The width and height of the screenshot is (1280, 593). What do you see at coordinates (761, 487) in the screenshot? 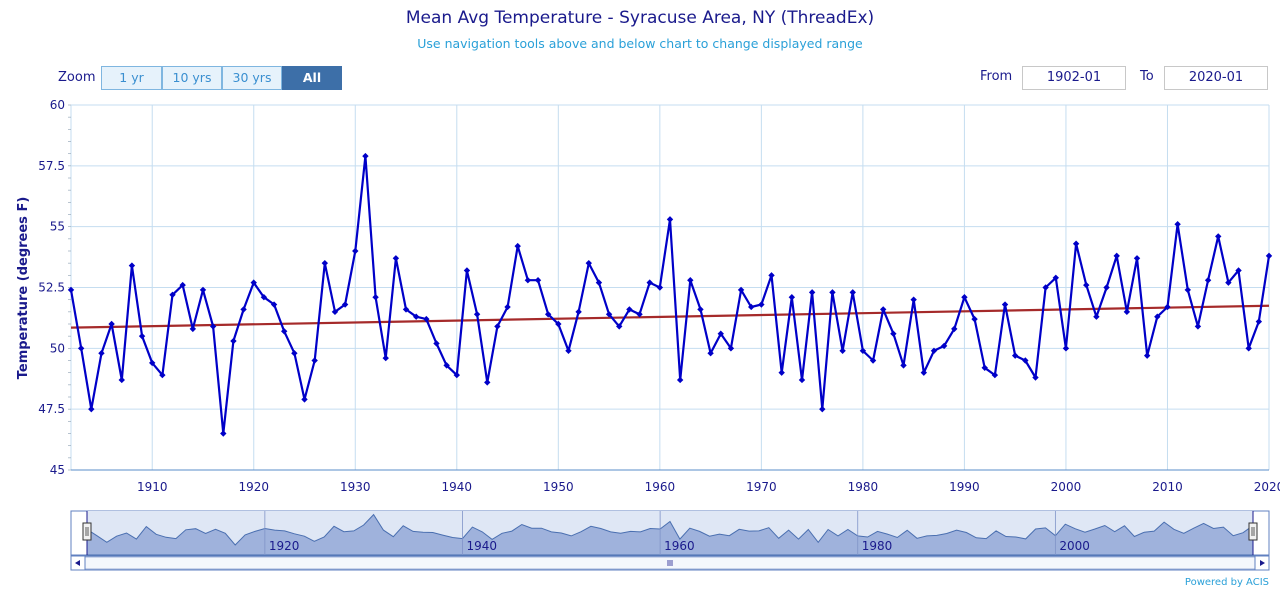
I see `x-tick-label: 1970` at bounding box center [761, 487].